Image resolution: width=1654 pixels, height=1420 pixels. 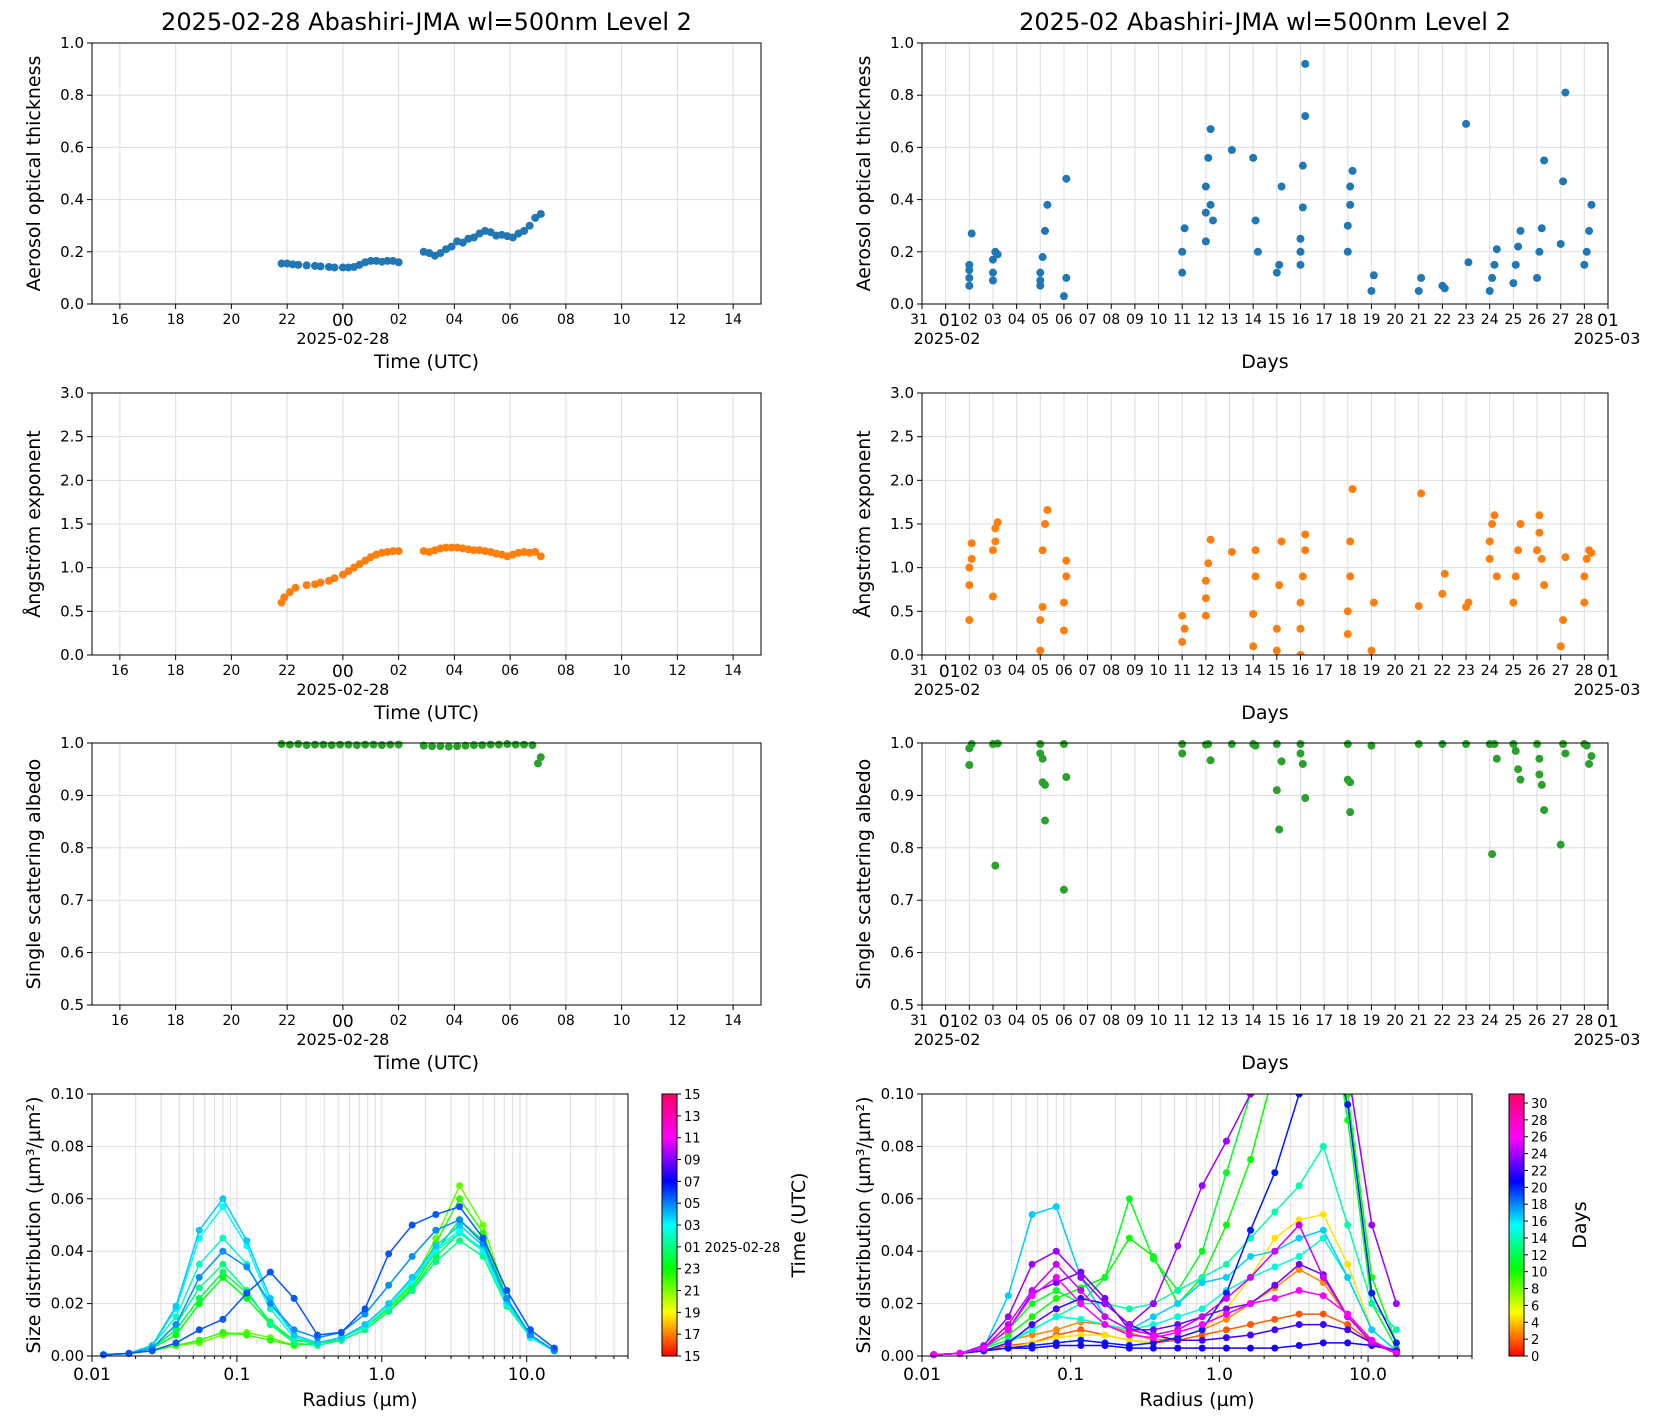 I want to click on y-tick-label: 0.06, so click(x=67, y=1199).